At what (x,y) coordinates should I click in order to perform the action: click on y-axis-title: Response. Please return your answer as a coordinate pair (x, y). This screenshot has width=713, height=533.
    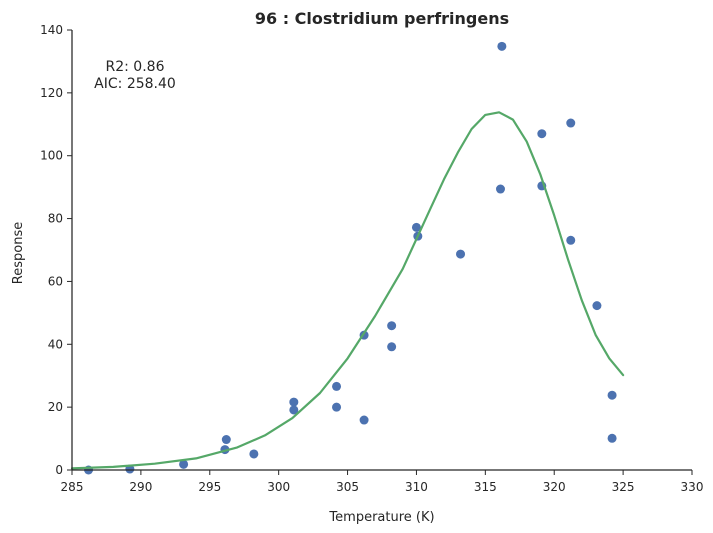
    Looking at the image, I should click on (18, 253).